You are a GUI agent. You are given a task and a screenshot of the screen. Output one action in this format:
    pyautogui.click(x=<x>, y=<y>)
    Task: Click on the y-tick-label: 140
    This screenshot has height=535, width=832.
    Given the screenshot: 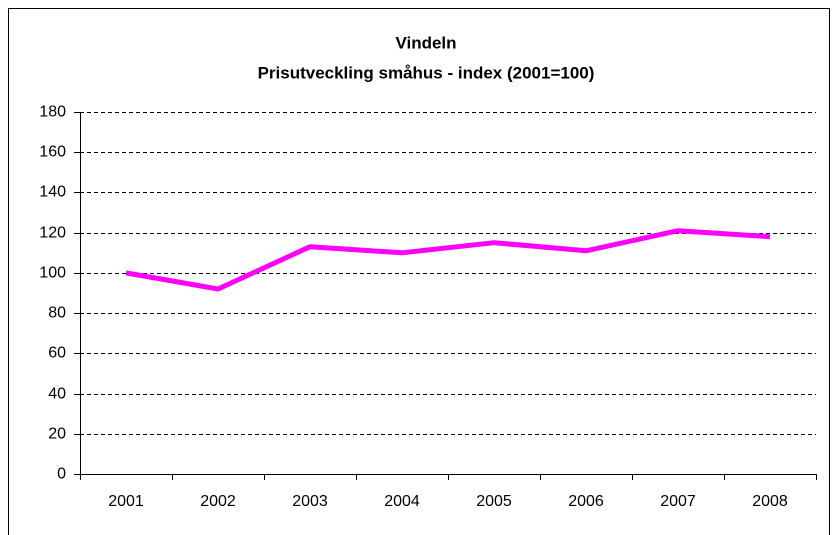 What is the action you would take?
    pyautogui.click(x=52, y=192)
    